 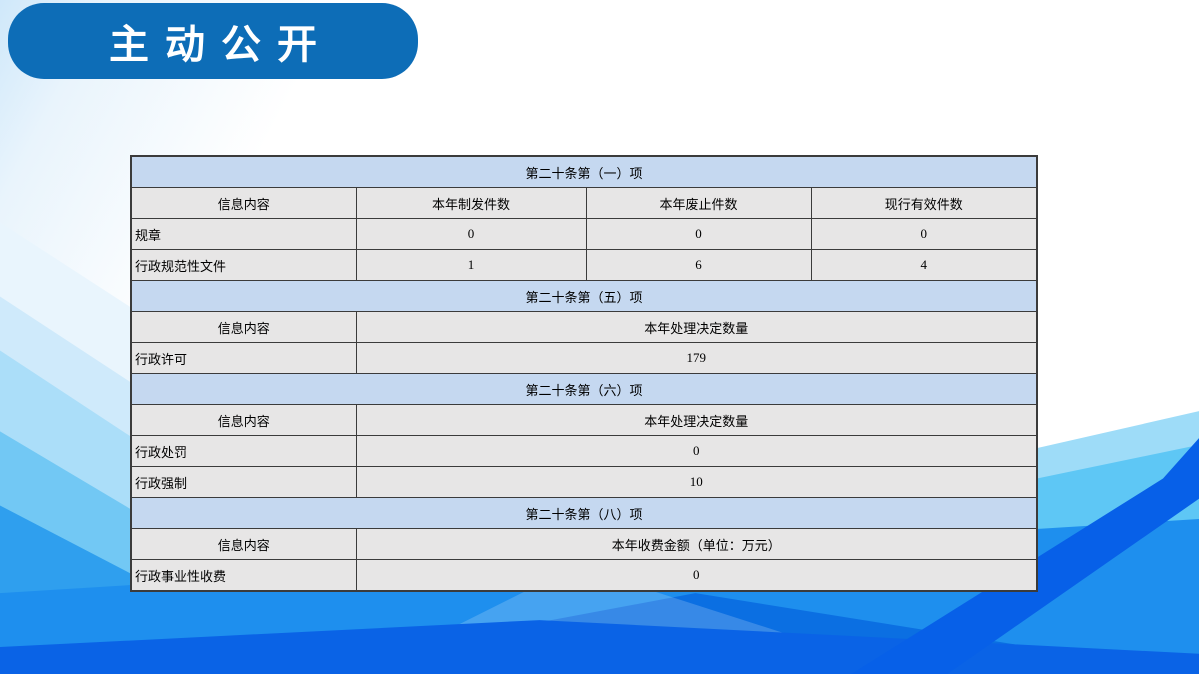 I want to click on table-row: 行政事业性收费 0, so click(x=584, y=575).